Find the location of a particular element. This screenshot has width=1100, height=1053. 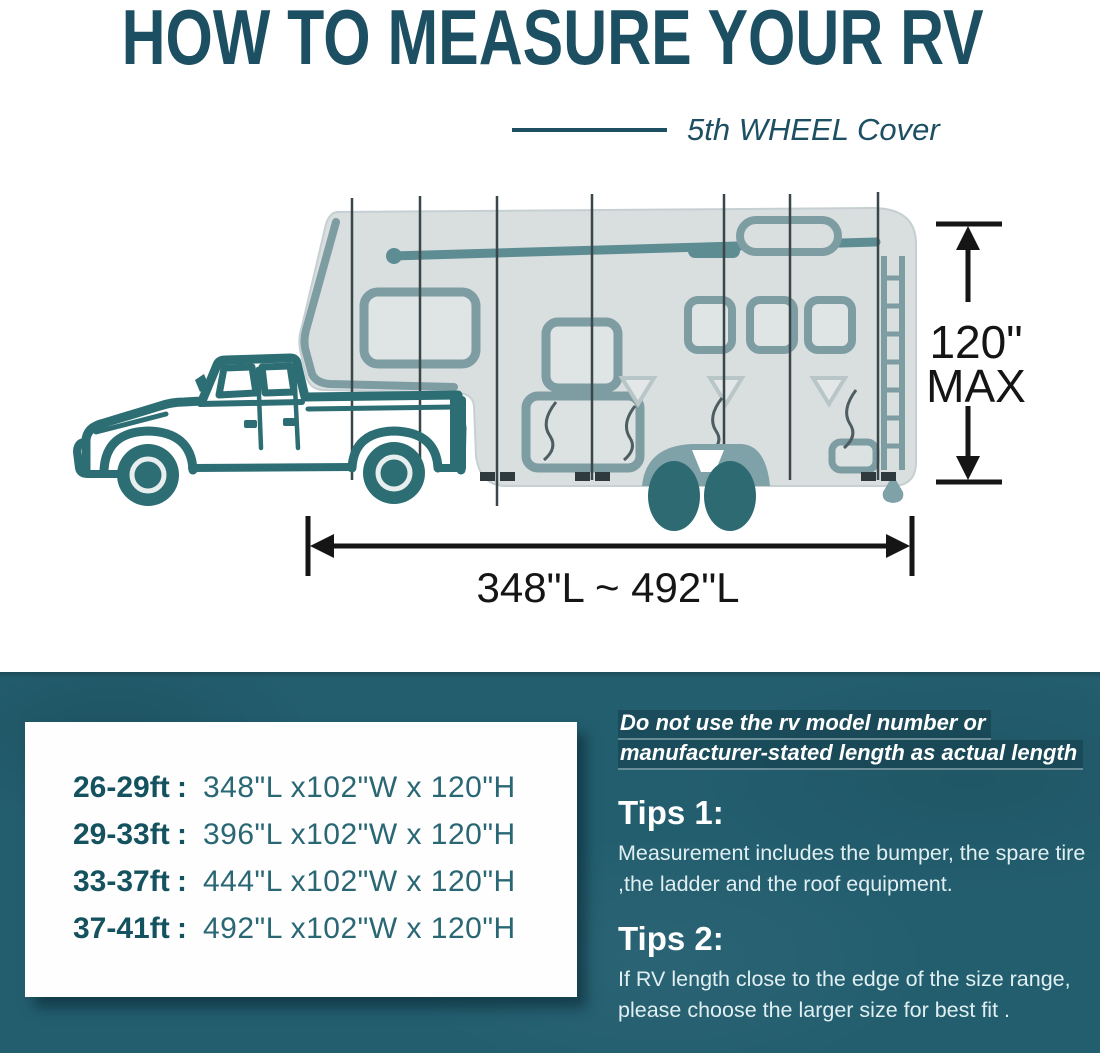

truck-rocker-line is located at coordinates (272, 467).